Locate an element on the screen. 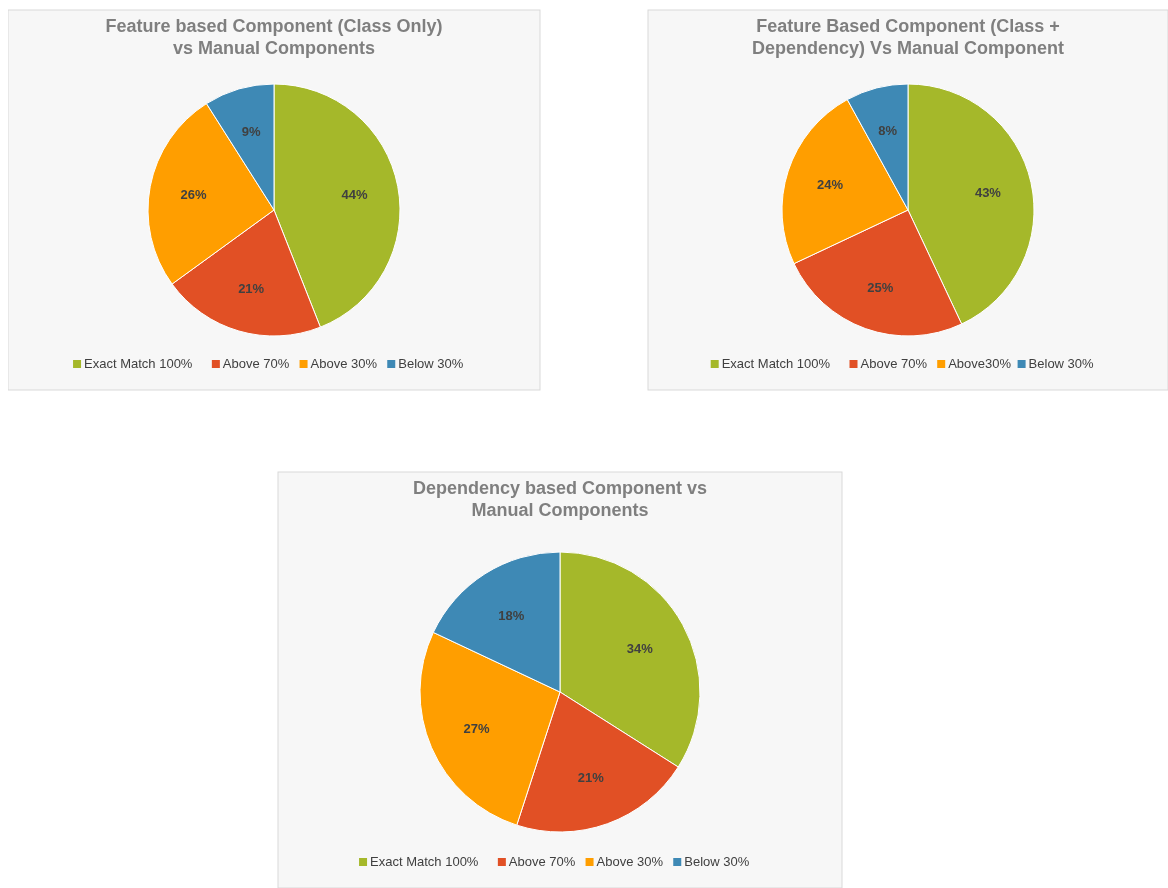 Image resolution: width=1168 pixels, height=888 pixels. data-label: 44% is located at coordinates (354, 195).